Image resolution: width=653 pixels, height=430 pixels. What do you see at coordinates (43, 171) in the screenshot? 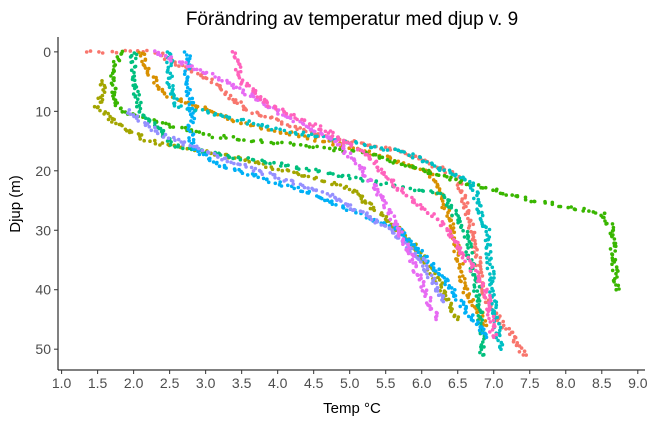
I see `y-tick-label: 20` at bounding box center [43, 171].